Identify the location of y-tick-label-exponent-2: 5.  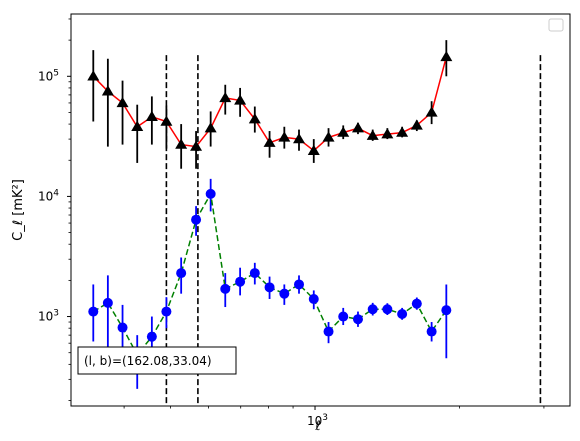
(56, 73).